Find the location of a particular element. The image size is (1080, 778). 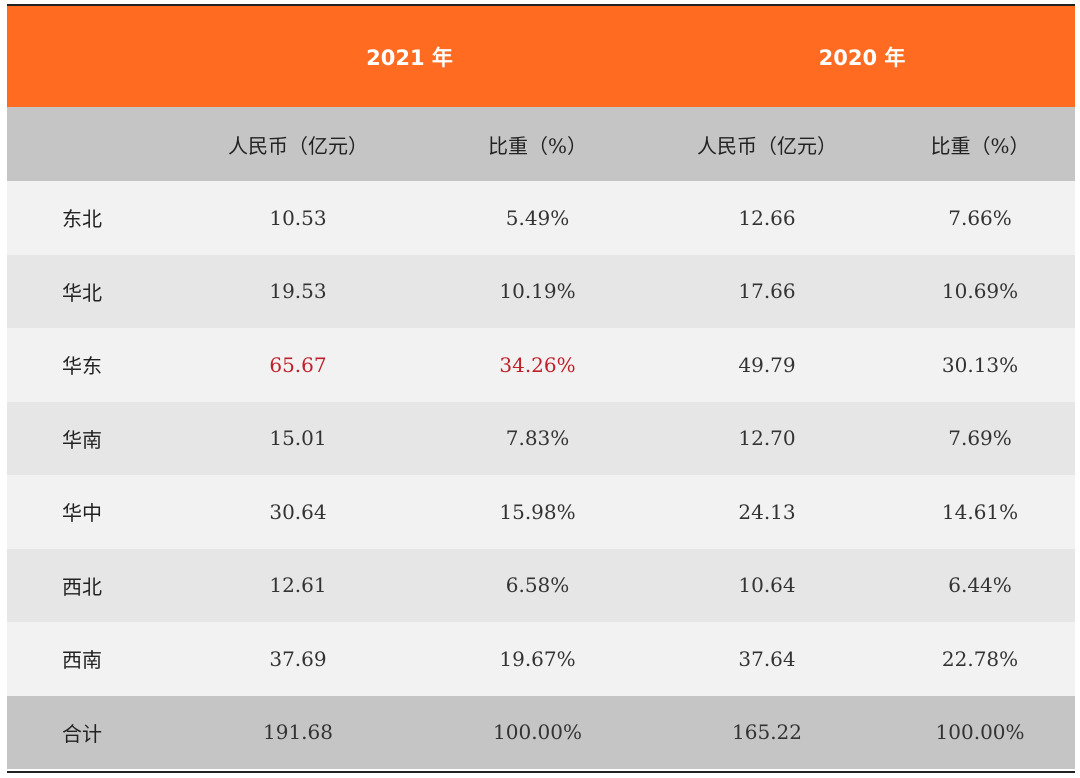

year-2020-header: 2020 年 is located at coordinates (862, 56).